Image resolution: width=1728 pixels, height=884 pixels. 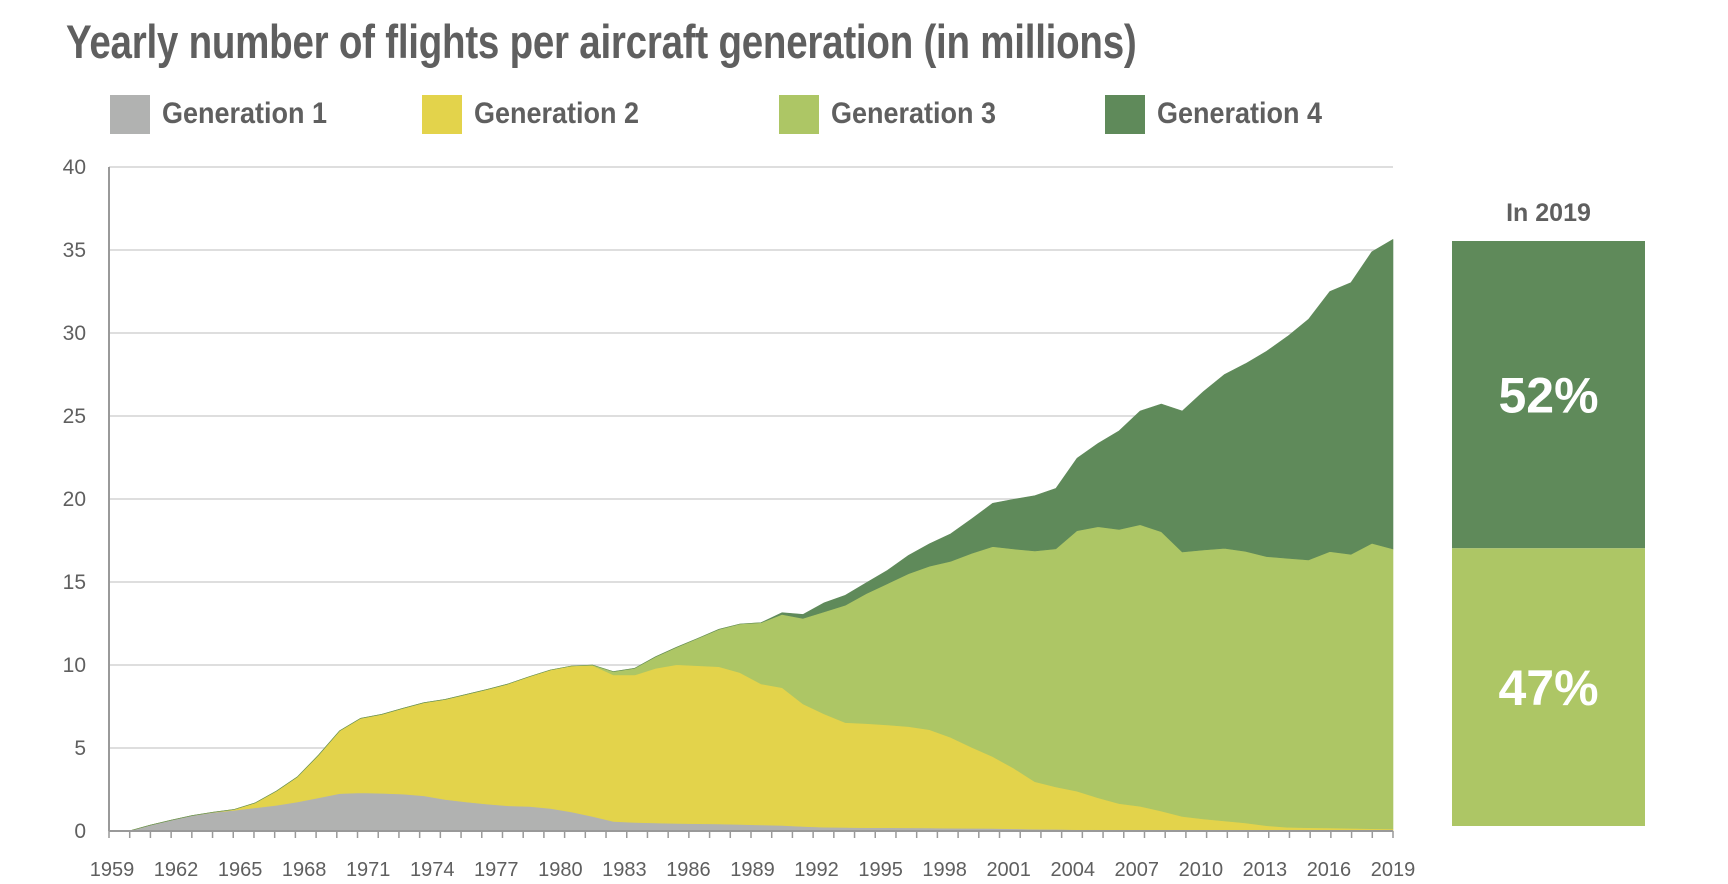 I want to click on y-tick-label: 20, so click(x=74, y=499).